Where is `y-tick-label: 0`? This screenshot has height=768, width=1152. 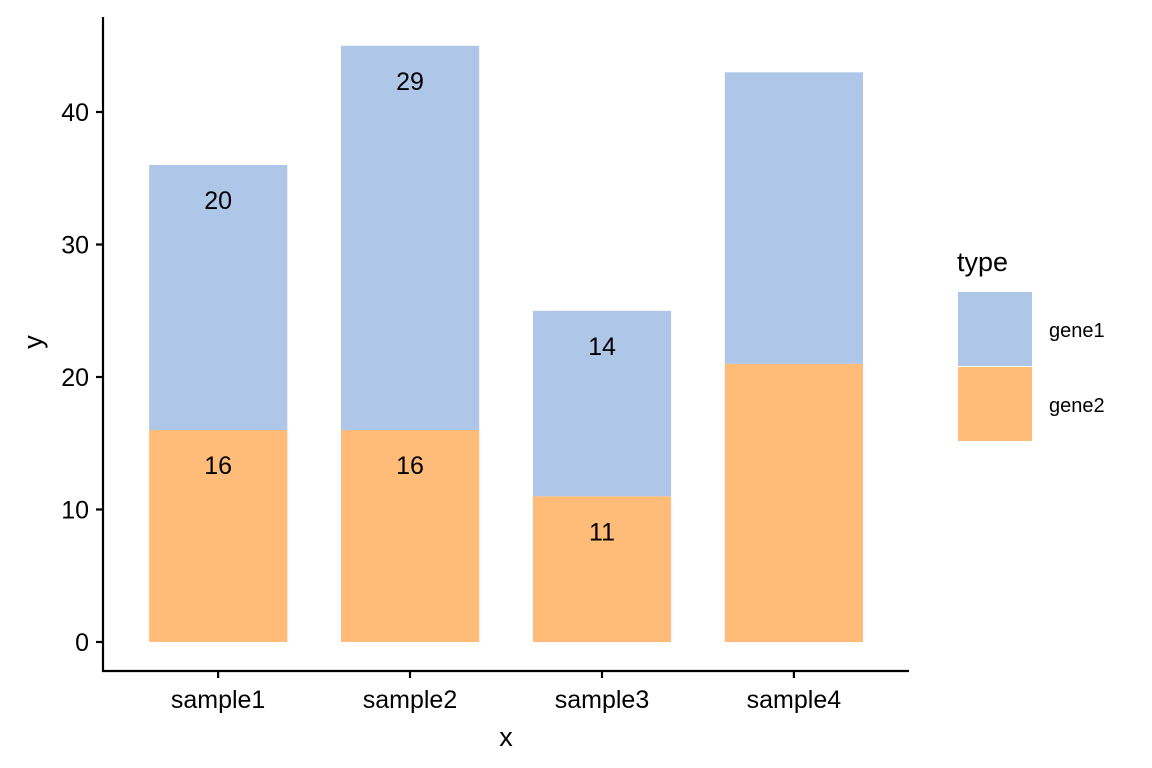 y-tick-label: 0 is located at coordinates (82, 643).